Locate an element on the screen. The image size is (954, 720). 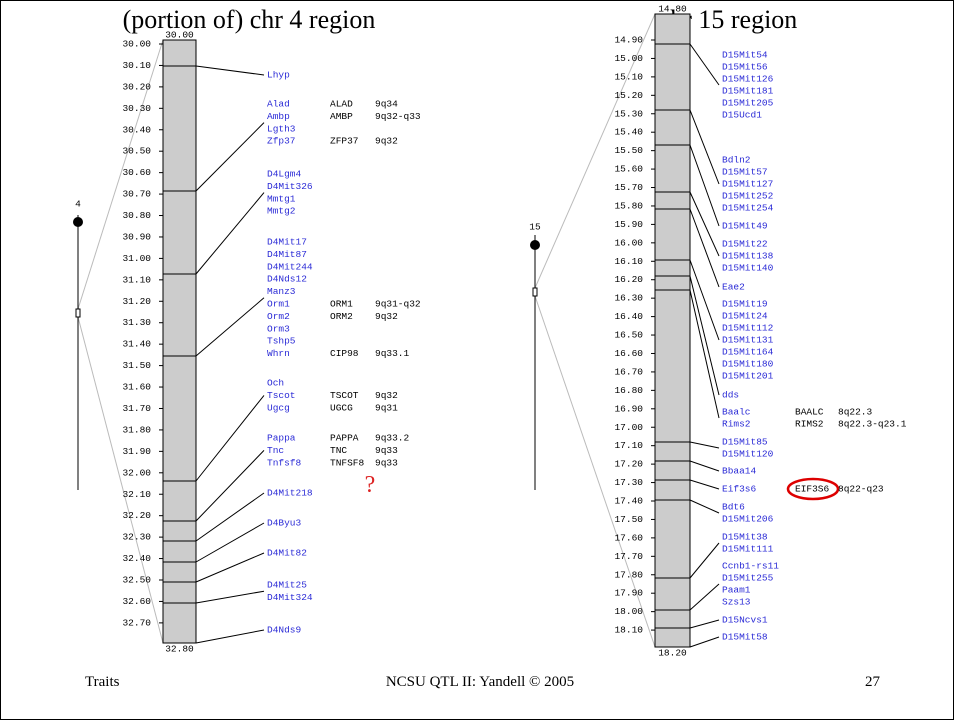
scale-label: 17.50 is located at coordinates (628, 519).